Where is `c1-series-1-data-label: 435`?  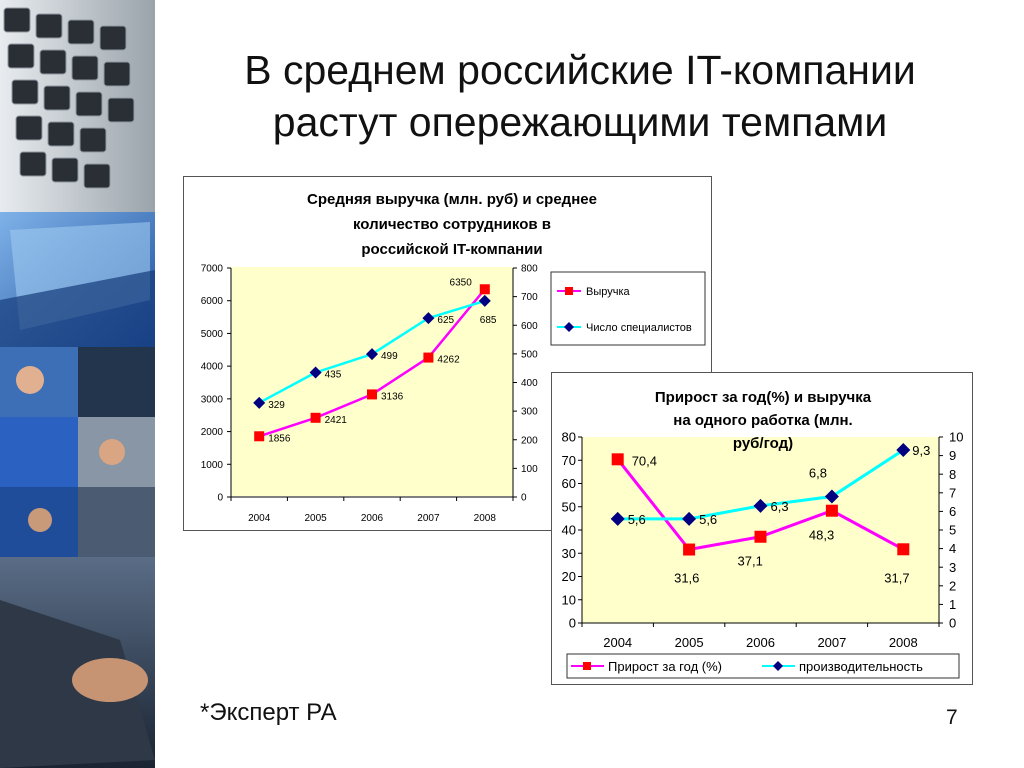
c1-series-1-data-label: 435 is located at coordinates (333, 374).